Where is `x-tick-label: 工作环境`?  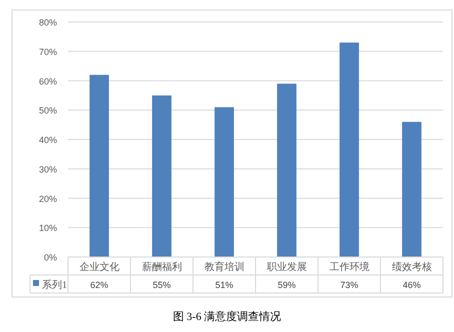
x-tick-label: 工作环境 is located at coordinates (349, 267).